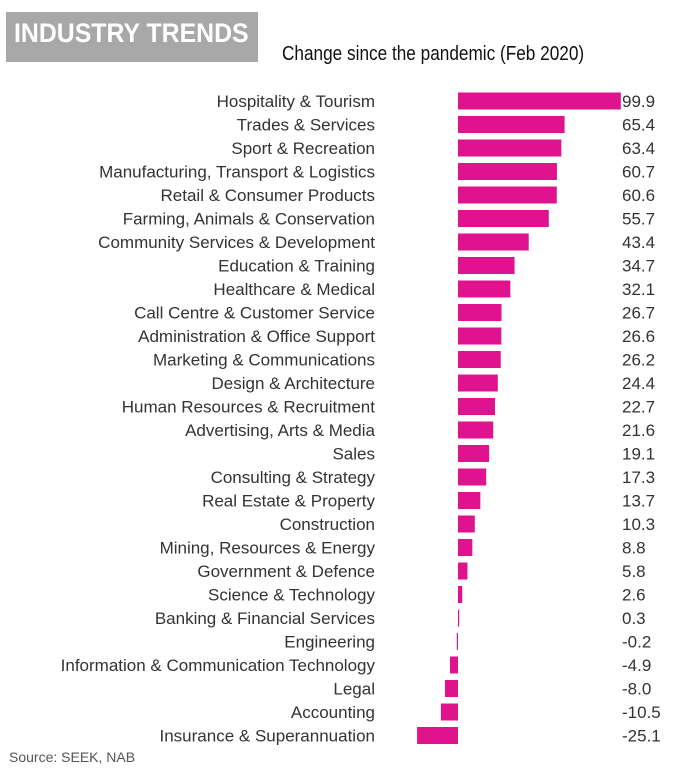  I want to click on category-label: Human Resources & Recruitment, so click(248, 407).